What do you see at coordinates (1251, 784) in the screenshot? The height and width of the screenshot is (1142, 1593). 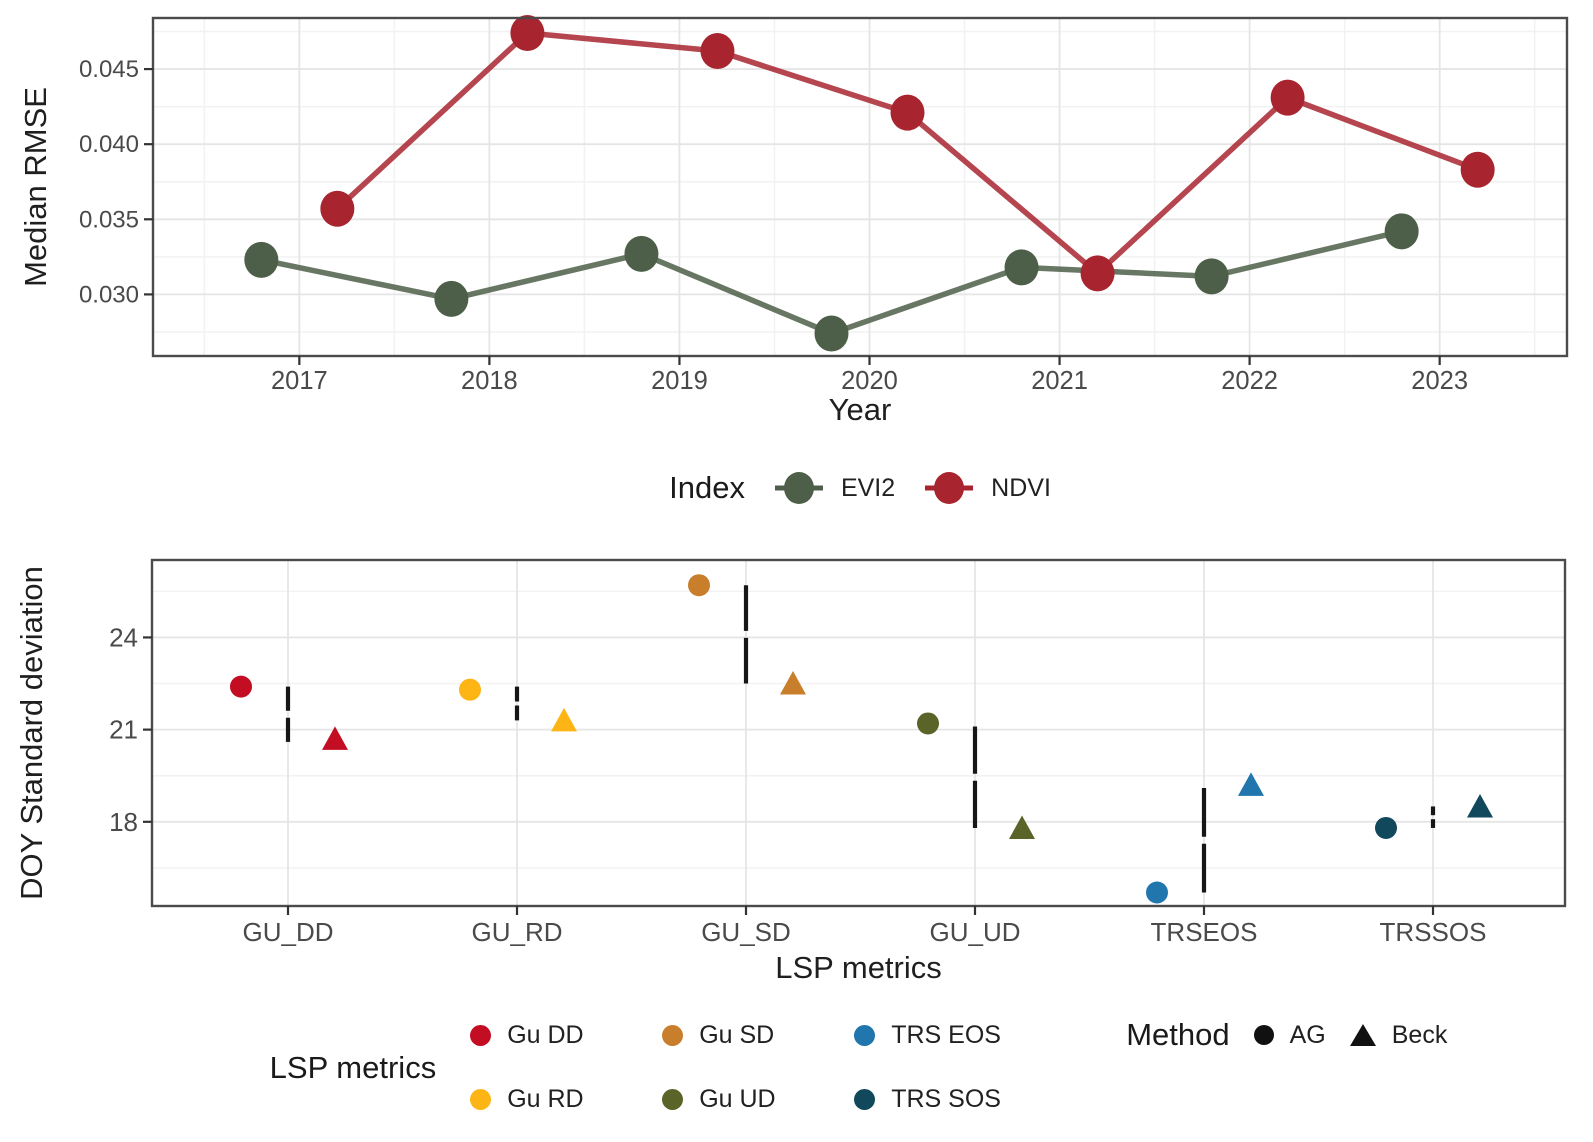 I see `beck-point-trseos` at bounding box center [1251, 784].